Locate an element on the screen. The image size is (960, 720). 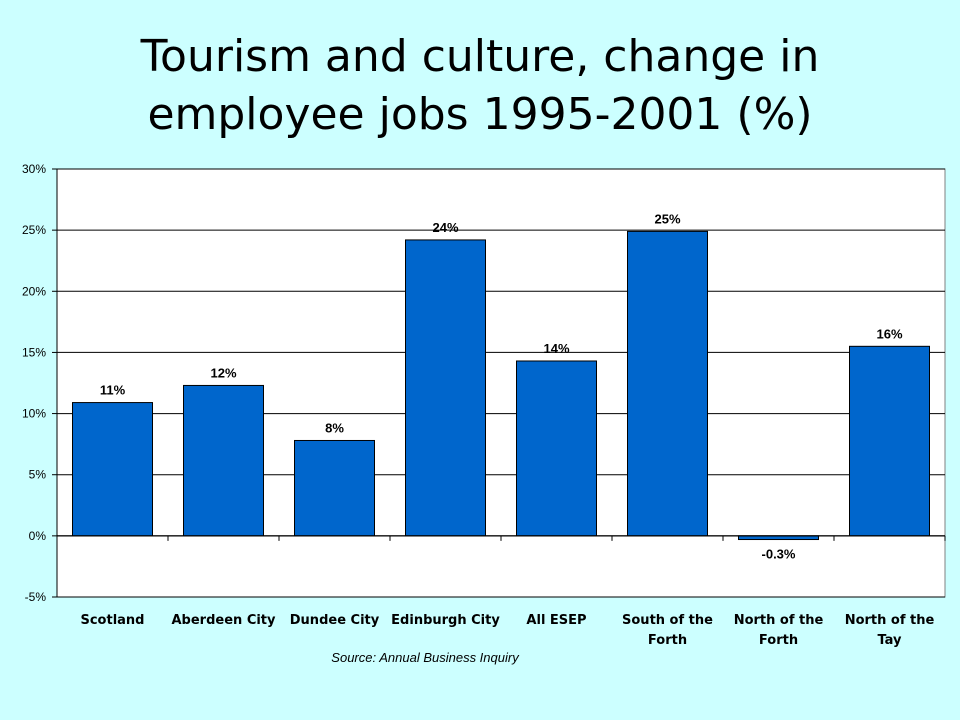
y-tick-label: 20% is located at coordinates (34, 291).